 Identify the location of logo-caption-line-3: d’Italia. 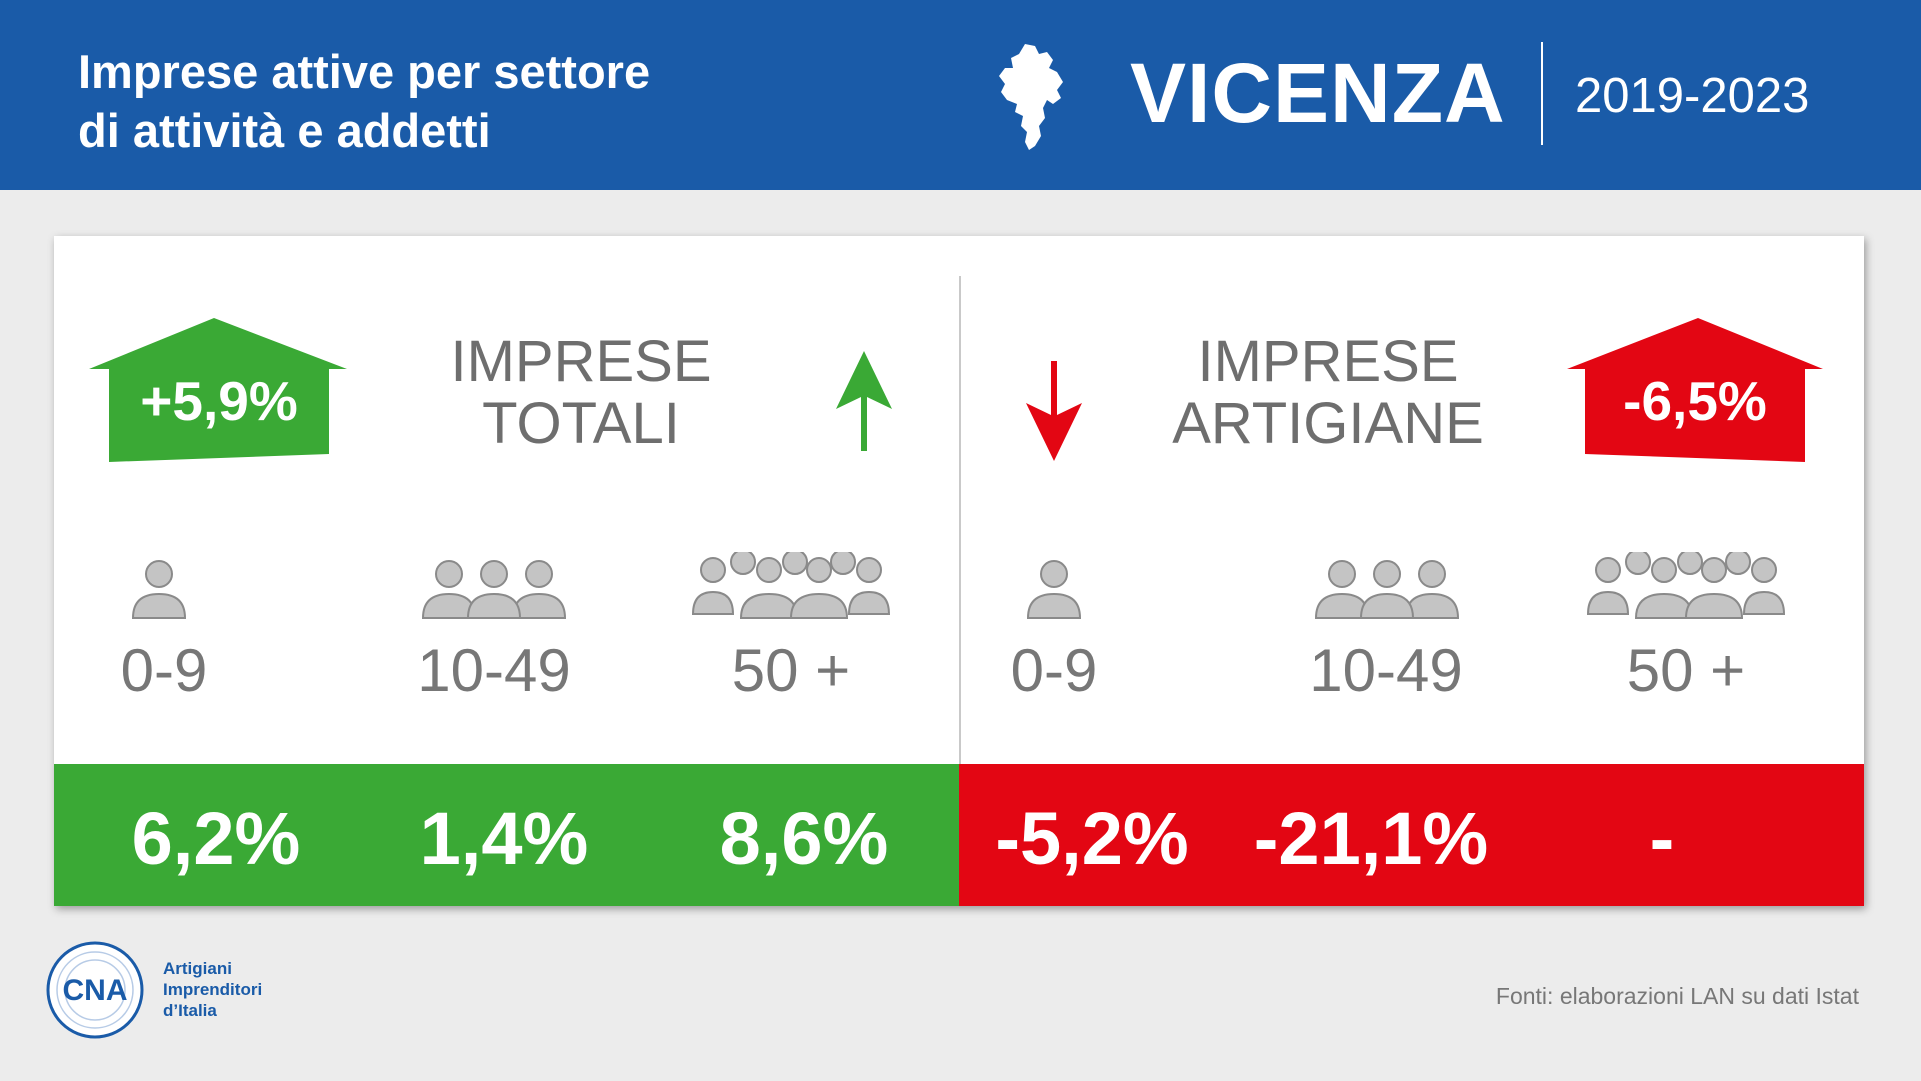
(190, 1010).